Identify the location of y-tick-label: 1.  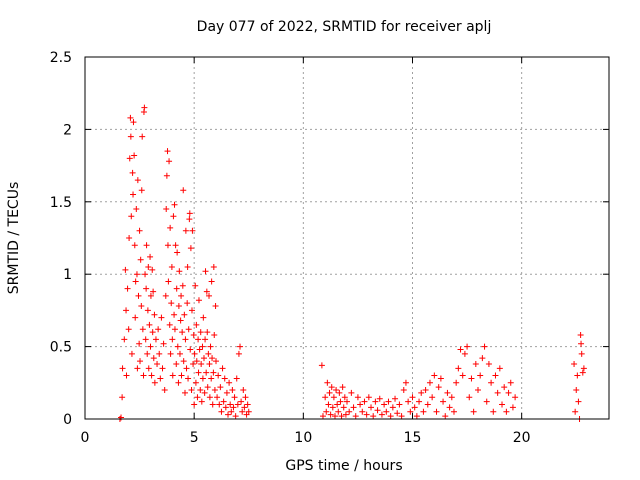
(67, 275).